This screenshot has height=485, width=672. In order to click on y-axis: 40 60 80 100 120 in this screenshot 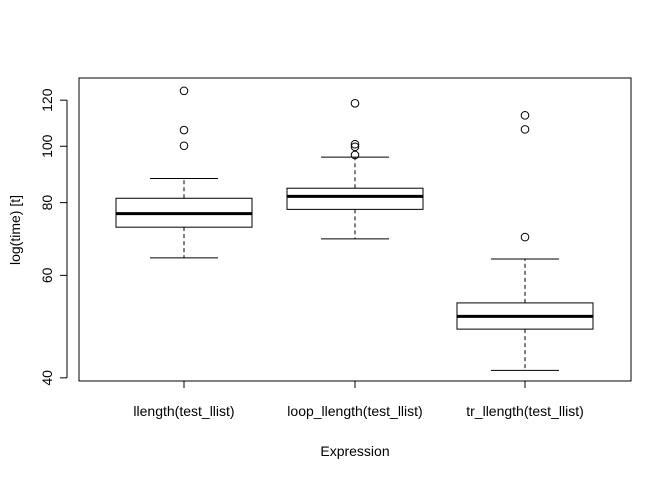, I will do `click(53, 237)`.